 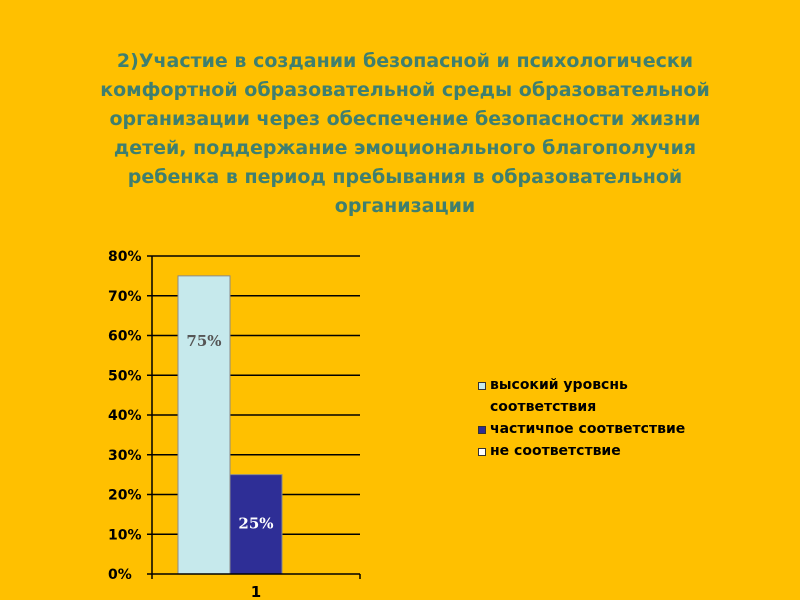 I want to click on x-category-label: 1, so click(x=256, y=591).